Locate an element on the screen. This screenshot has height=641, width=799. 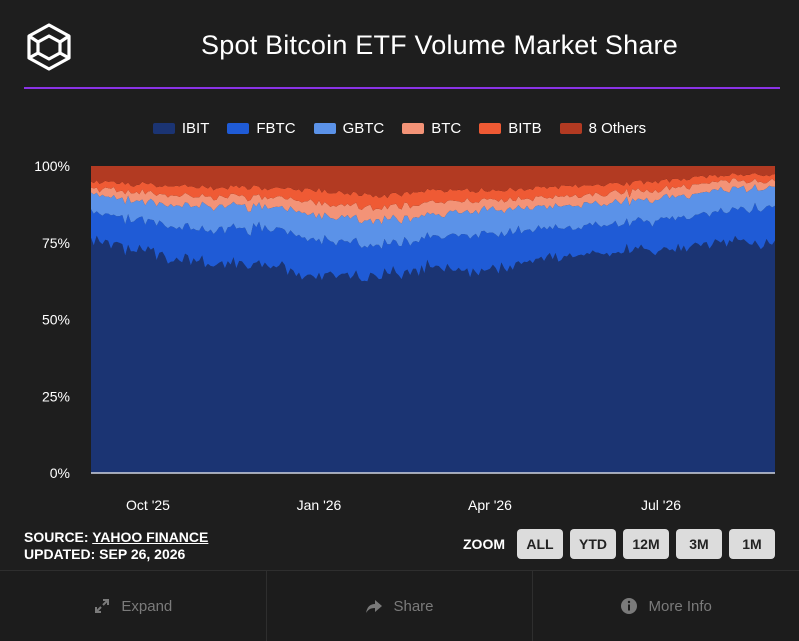
chart-legend: IBIT FBTC GBTC BTC BITB 8 Others is located at coordinates (399, 128).